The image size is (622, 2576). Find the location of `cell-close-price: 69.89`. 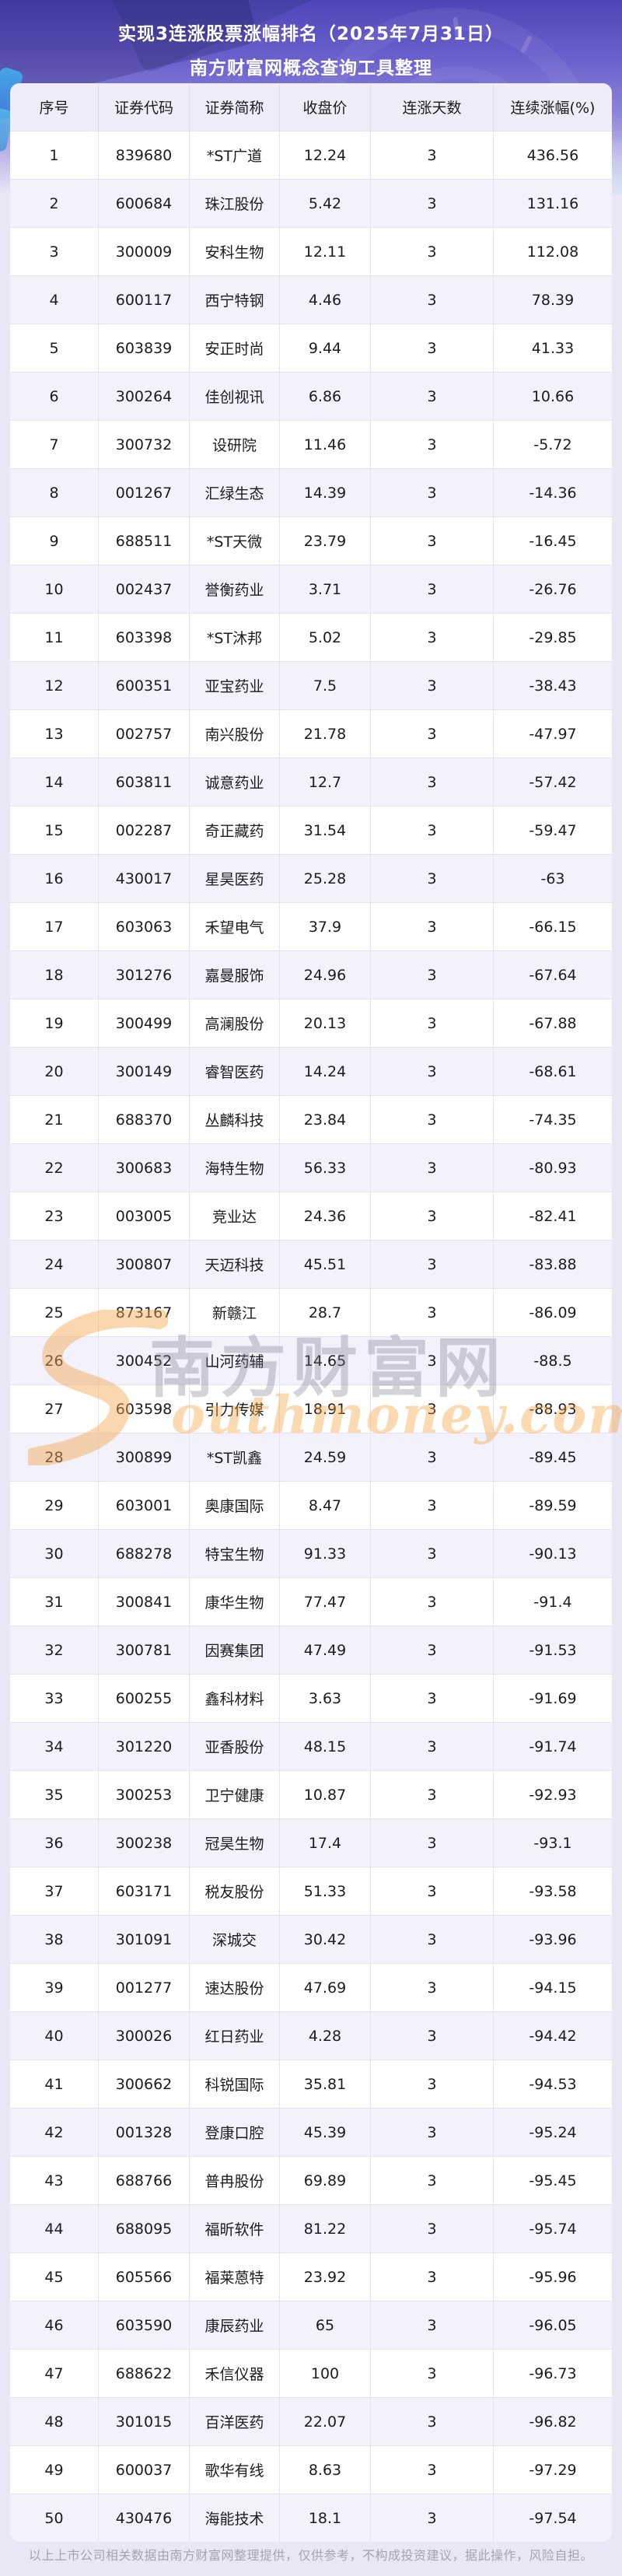

cell-close-price: 69.89 is located at coordinates (325, 2180).